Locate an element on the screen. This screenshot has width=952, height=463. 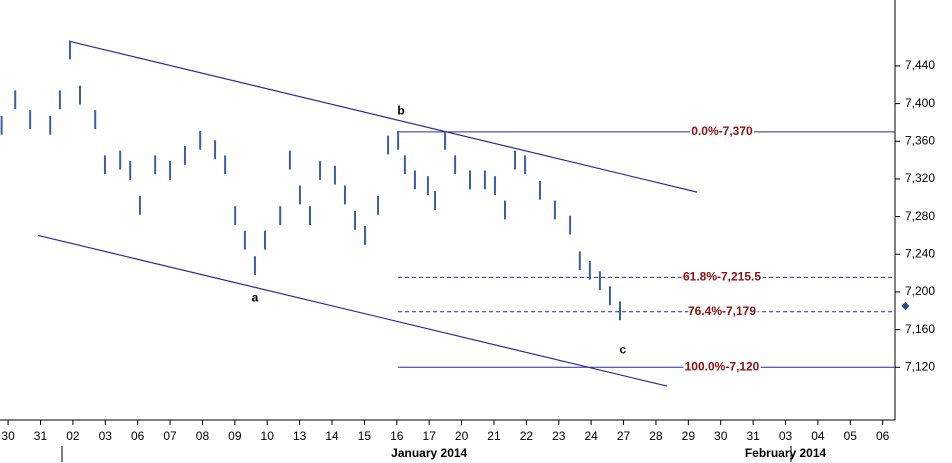
fib-label: 76.4%-7,179 is located at coordinates (722, 311).